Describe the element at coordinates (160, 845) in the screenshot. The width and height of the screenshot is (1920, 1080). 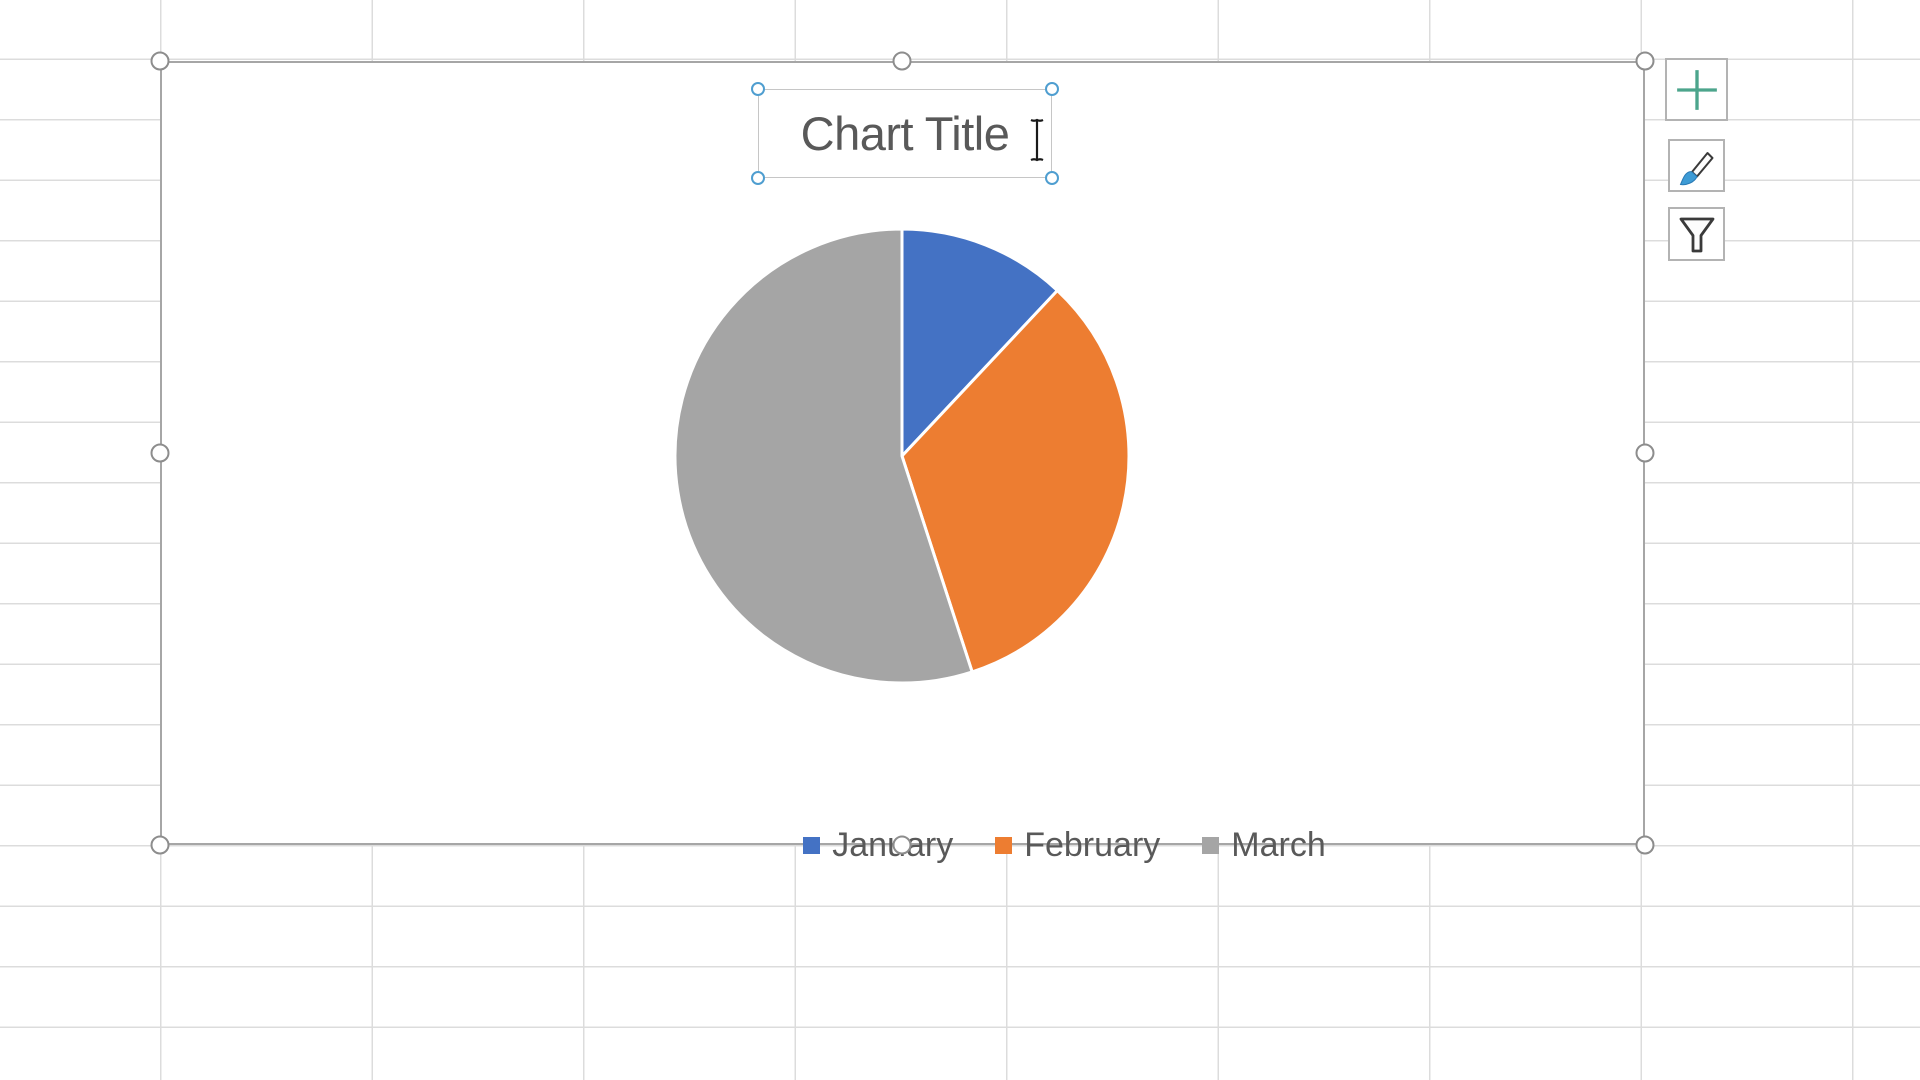
I see `chart-resize-handle-bottom-left` at that location.